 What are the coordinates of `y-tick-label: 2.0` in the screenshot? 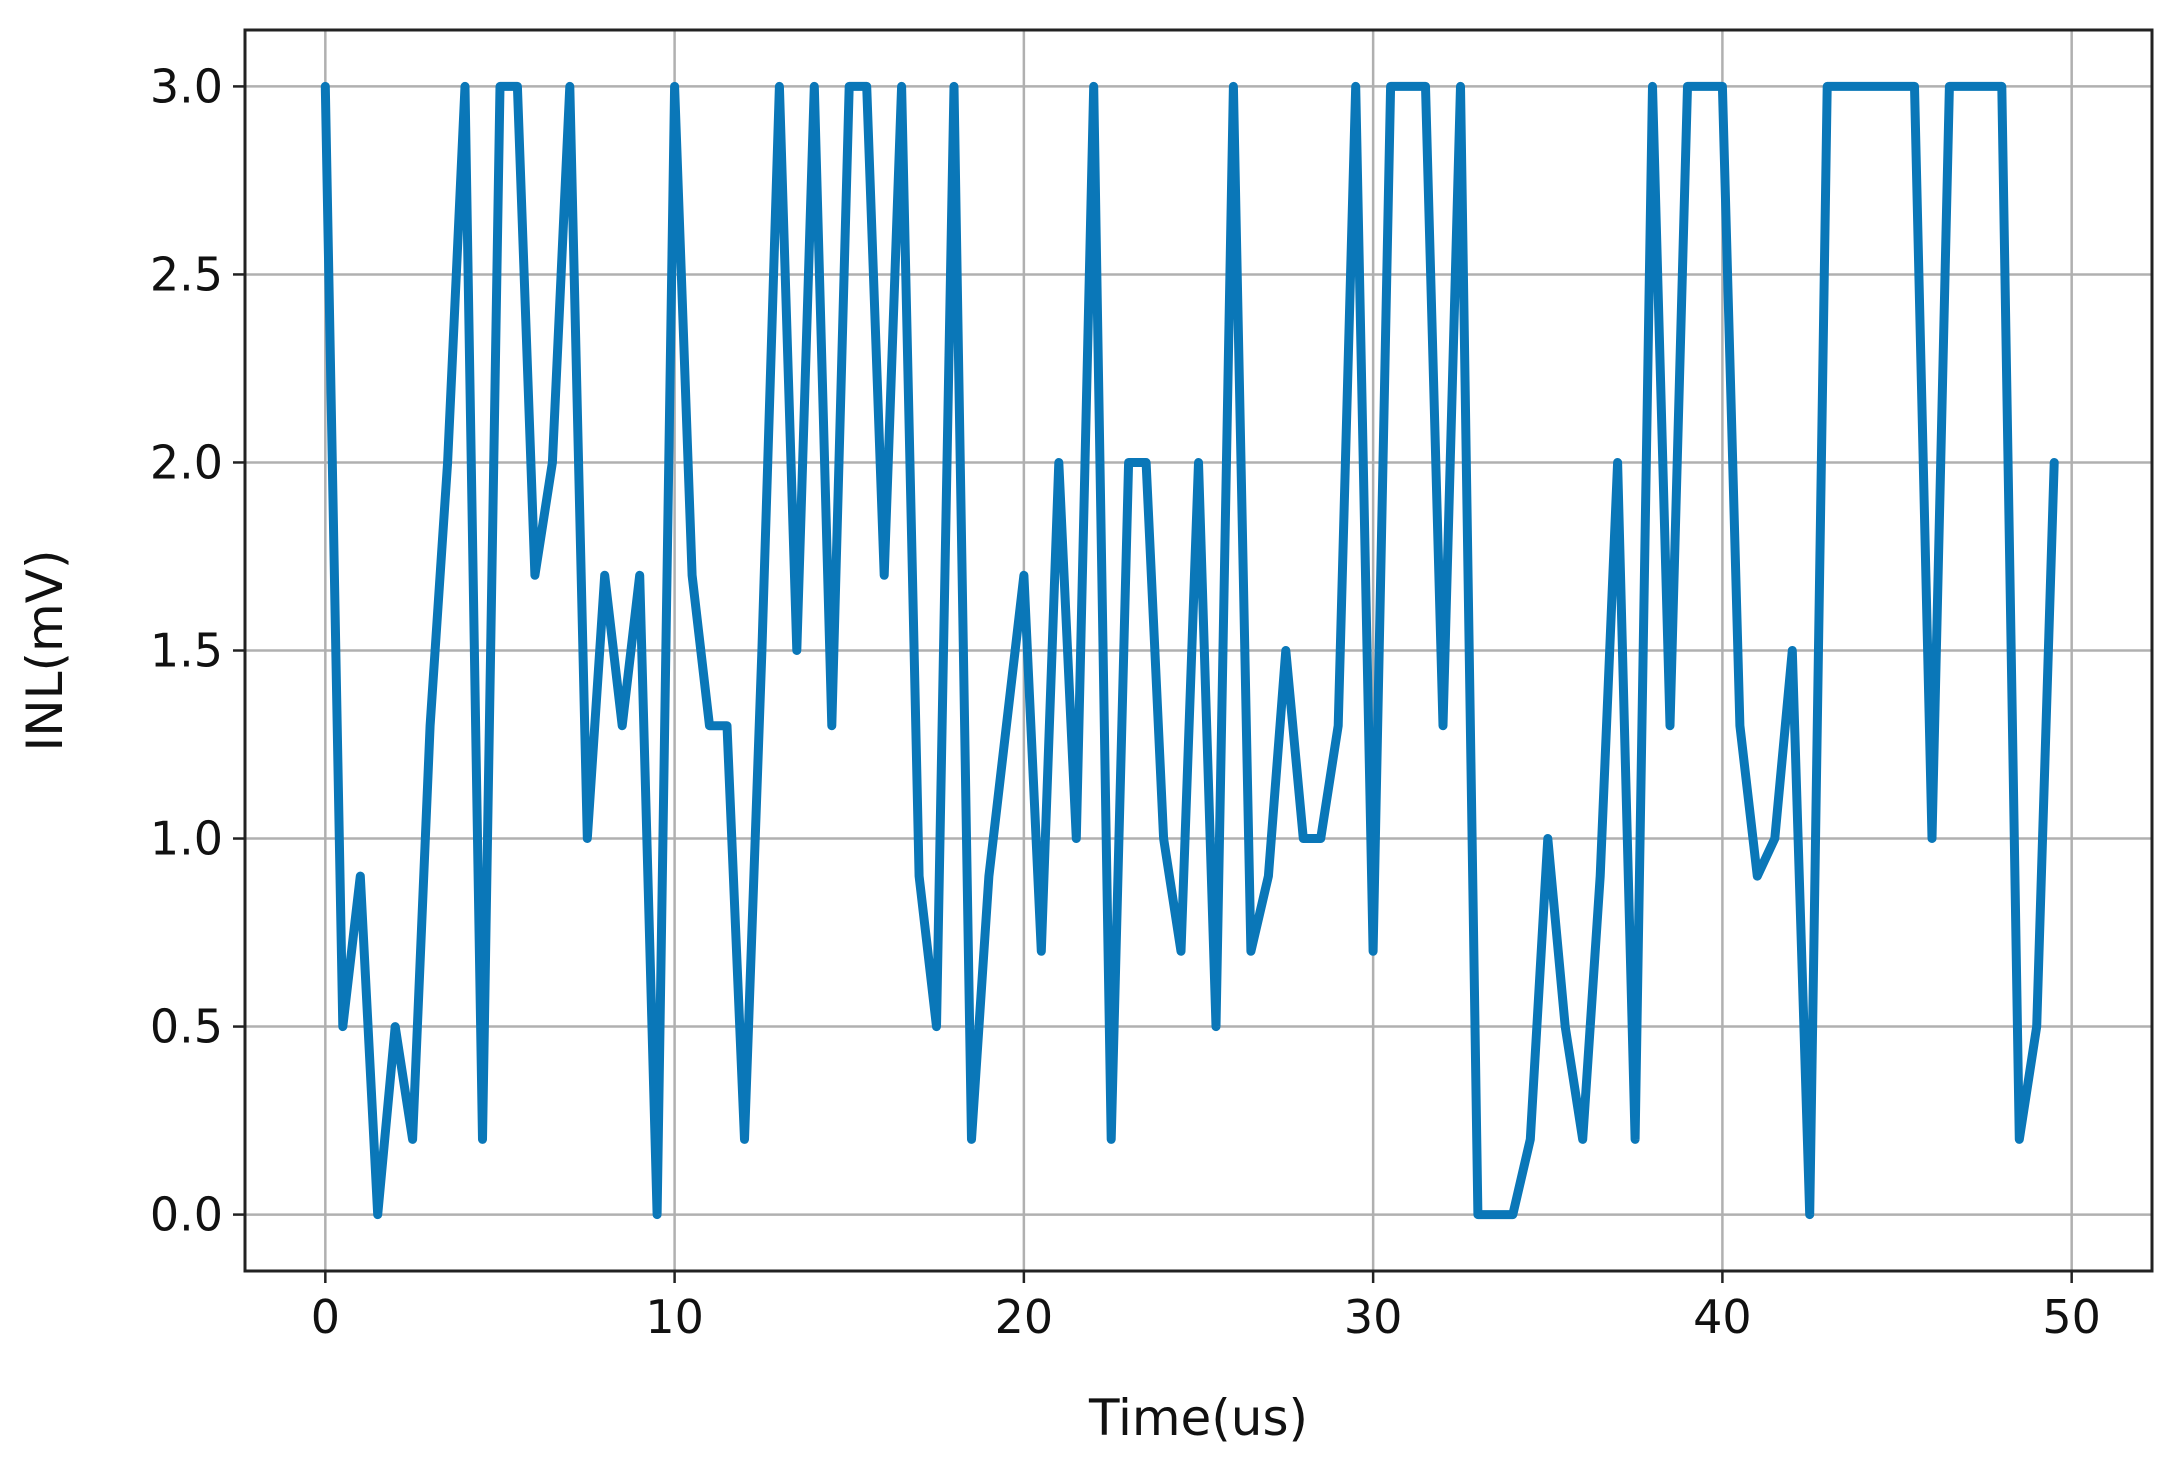 It's located at (186, 462).